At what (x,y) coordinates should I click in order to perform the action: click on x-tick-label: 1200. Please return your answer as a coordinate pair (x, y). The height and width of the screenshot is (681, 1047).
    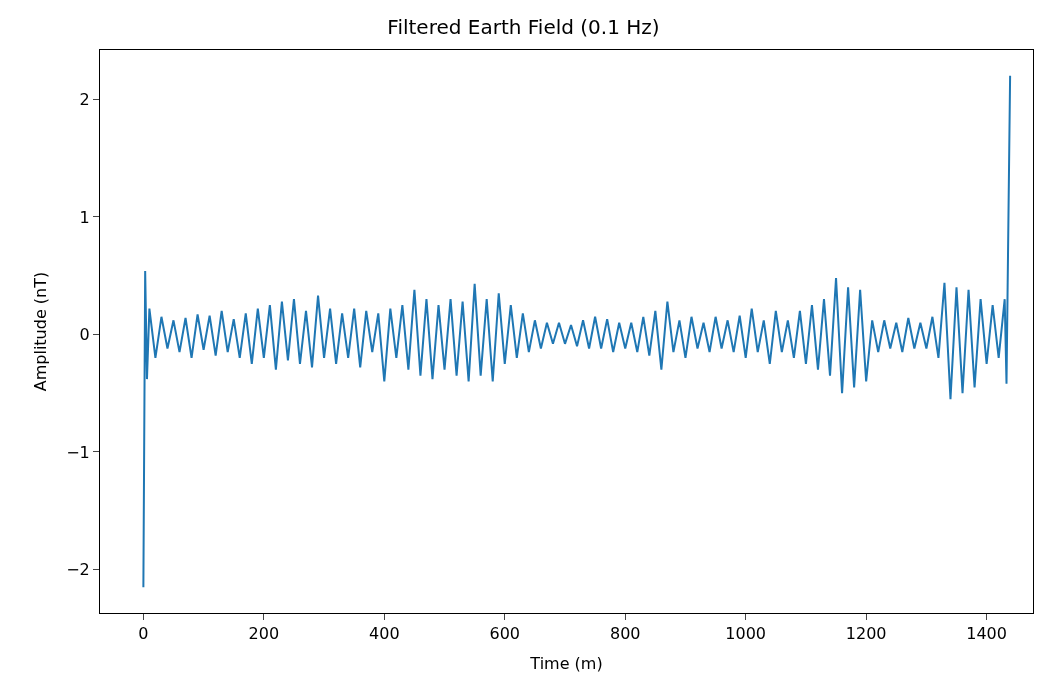
    Looking at the image, I should click on (866, 634).